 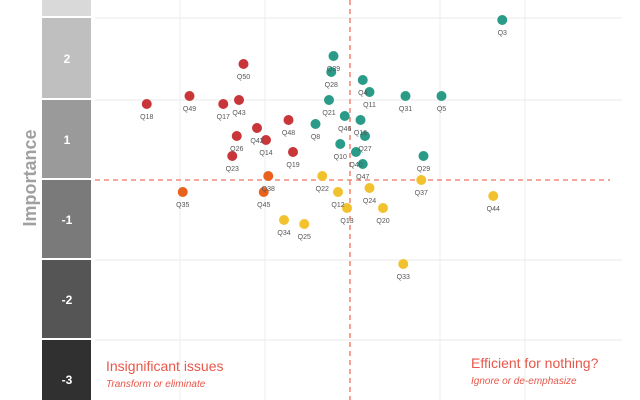 What do you see at coordinates (263, 205) in the screenshot?
I see `point-label: Q45` at bounding box center [263, 205].